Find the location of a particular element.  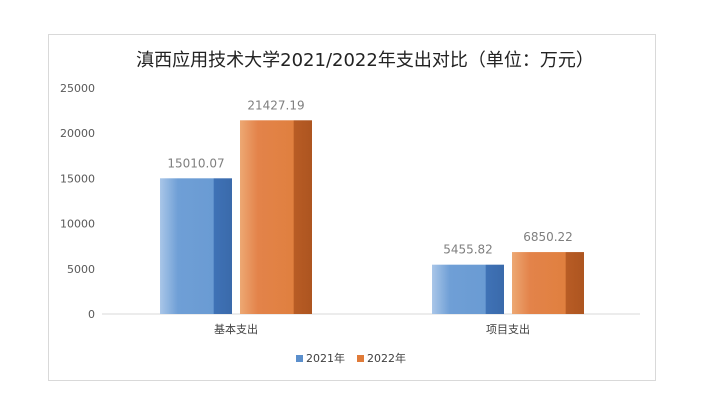

data-label: 5455.82 is located at coordinates (468, 250).